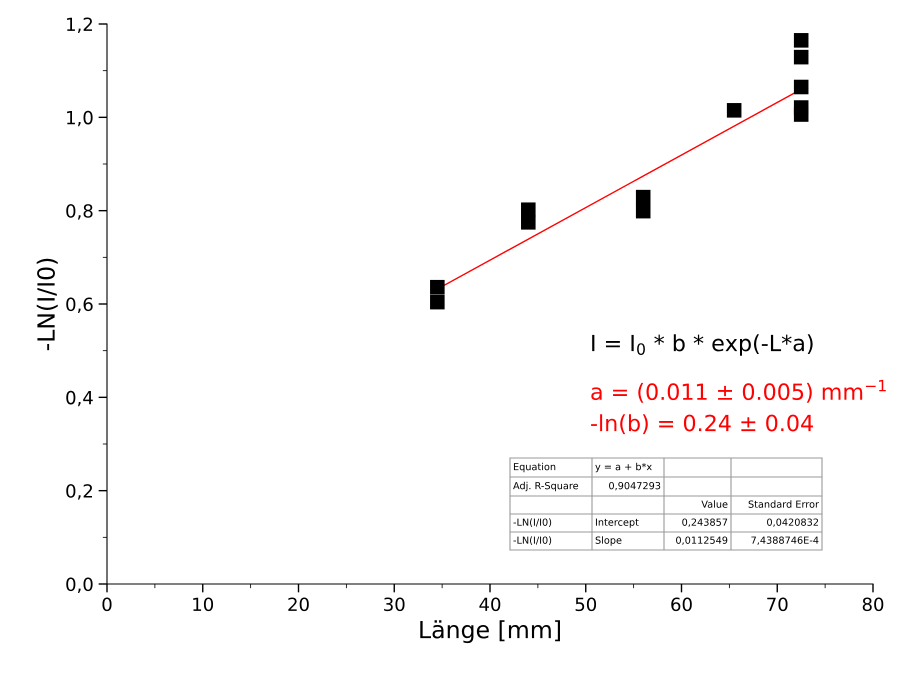  What do you see at coordinates (47, 304) in the screenshot?
I see `y-axis-title: -LN(I/I0)` at bounding box center [47, 304].